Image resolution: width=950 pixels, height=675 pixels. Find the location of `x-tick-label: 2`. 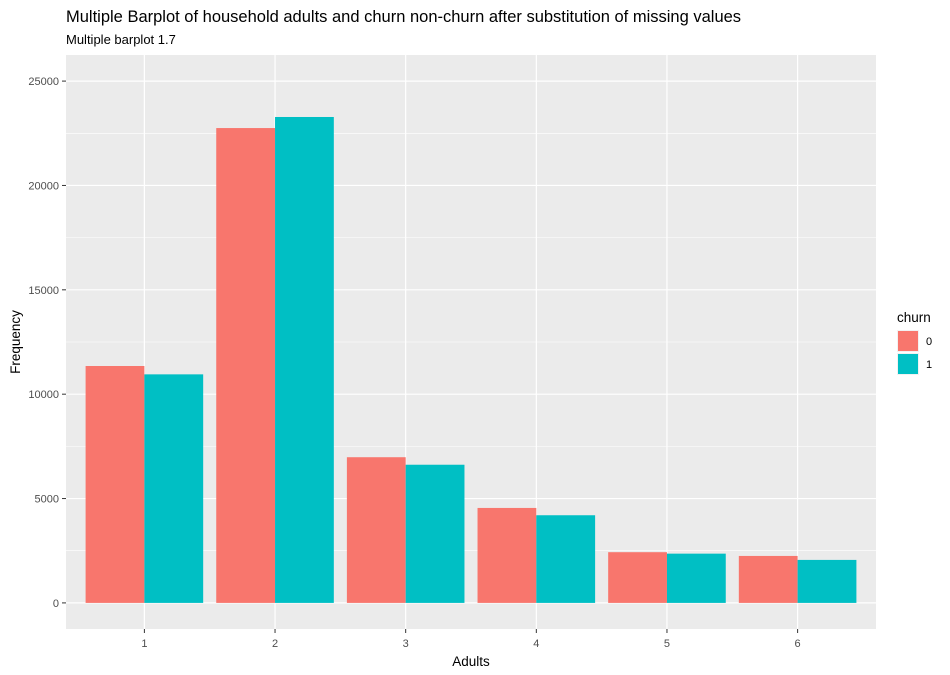

x-tick-label: 2 is located at coordinates (275, 644).